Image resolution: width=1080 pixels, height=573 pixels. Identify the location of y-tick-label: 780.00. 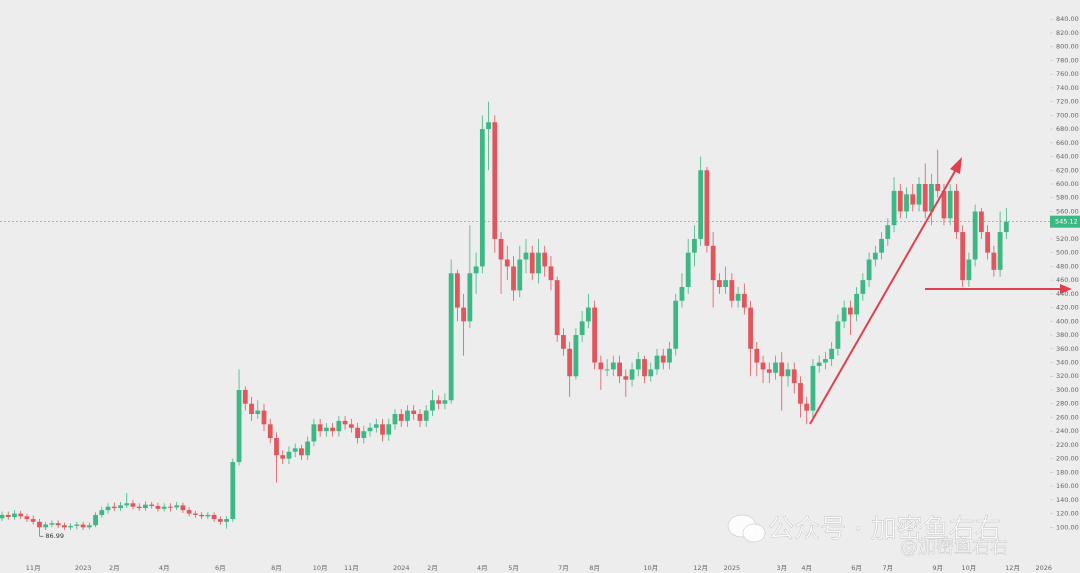
(1067, 60).